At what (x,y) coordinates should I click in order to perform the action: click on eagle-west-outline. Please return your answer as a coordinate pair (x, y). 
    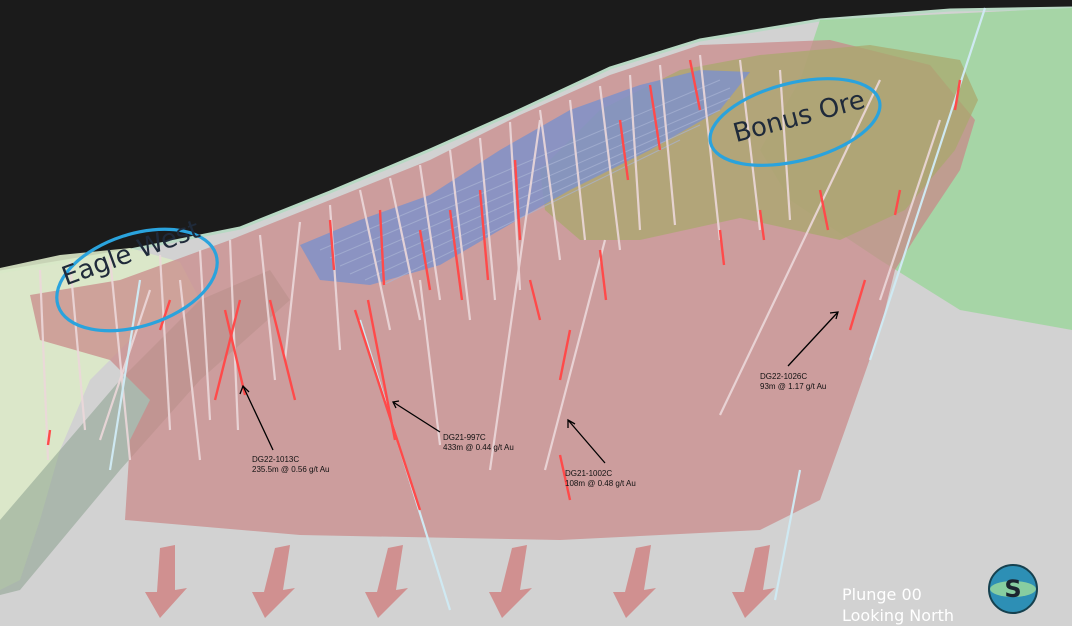
    Looking at the image, I should click on (137, 280).